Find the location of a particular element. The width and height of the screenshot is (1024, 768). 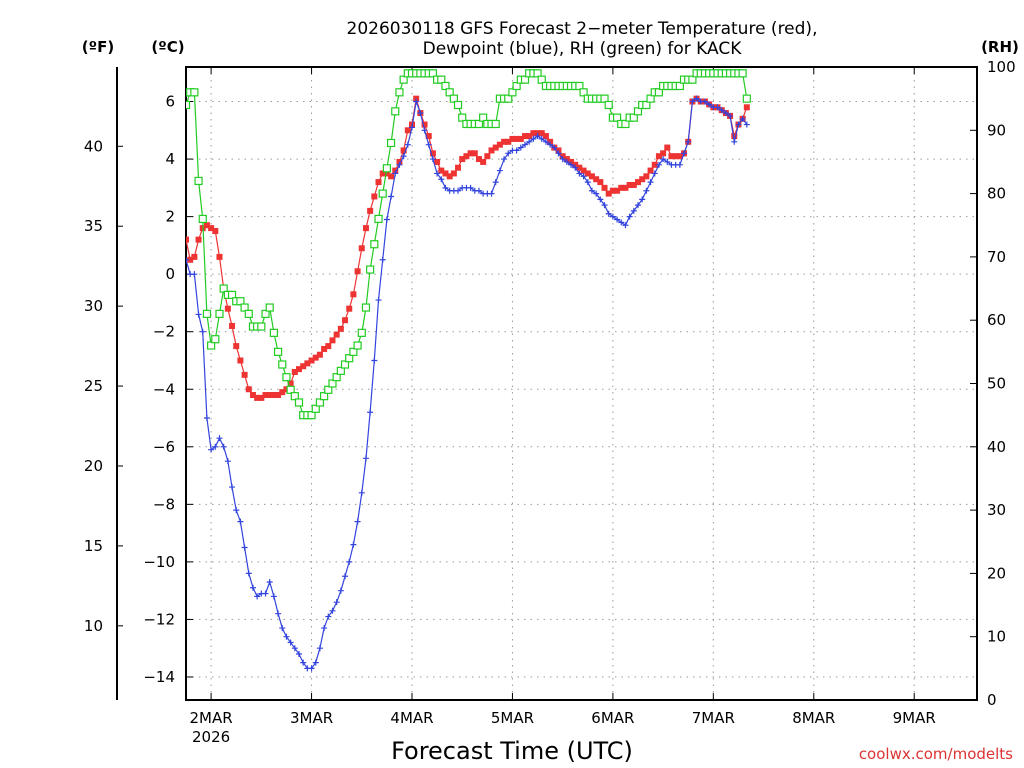

rh-tick-label: 90 is located at coordinates (996, 130).